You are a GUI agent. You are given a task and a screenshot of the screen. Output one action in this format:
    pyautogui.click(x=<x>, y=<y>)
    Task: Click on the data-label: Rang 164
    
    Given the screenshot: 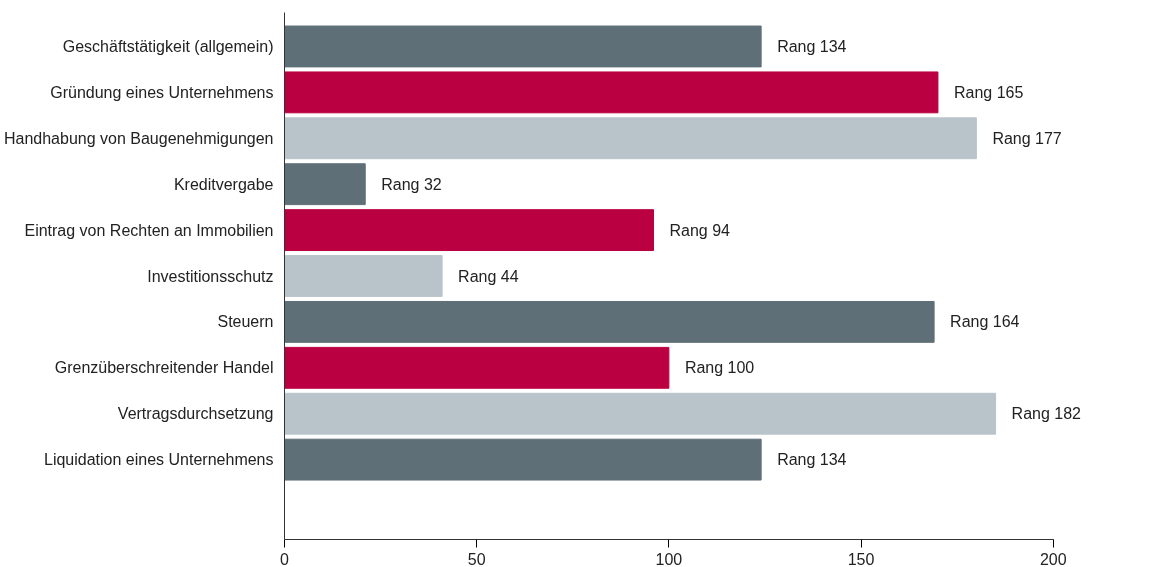 What is the action you would take?
    pyautogui.click(x=985, y=322)
    